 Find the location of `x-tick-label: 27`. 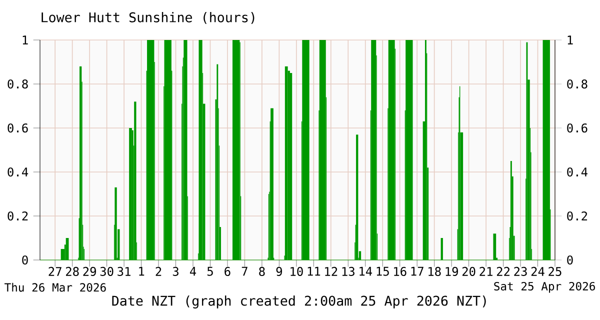

x-tick-label: 27 is located at coordinates (55, 271).